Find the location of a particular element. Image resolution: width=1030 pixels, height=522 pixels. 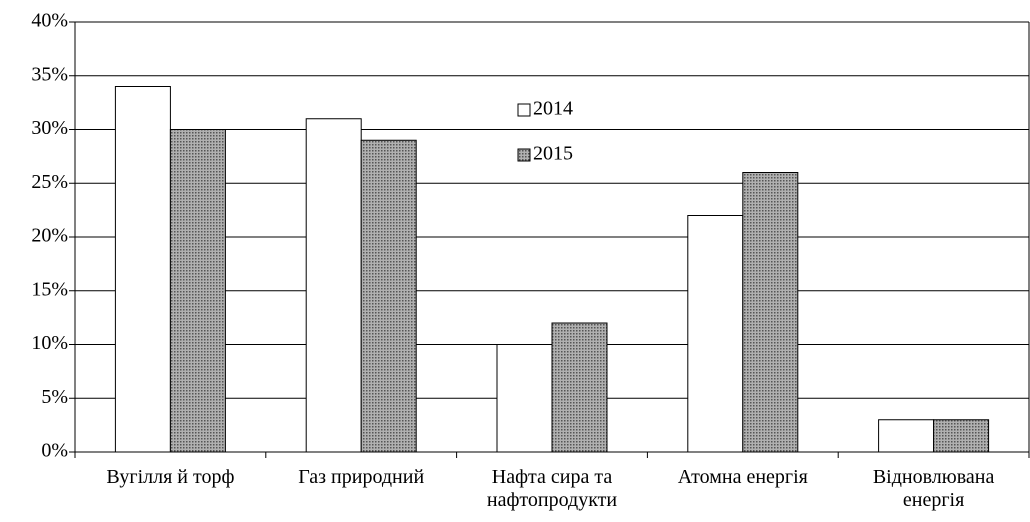

y-tick-label: 5% is located at coordinates (54, 397).